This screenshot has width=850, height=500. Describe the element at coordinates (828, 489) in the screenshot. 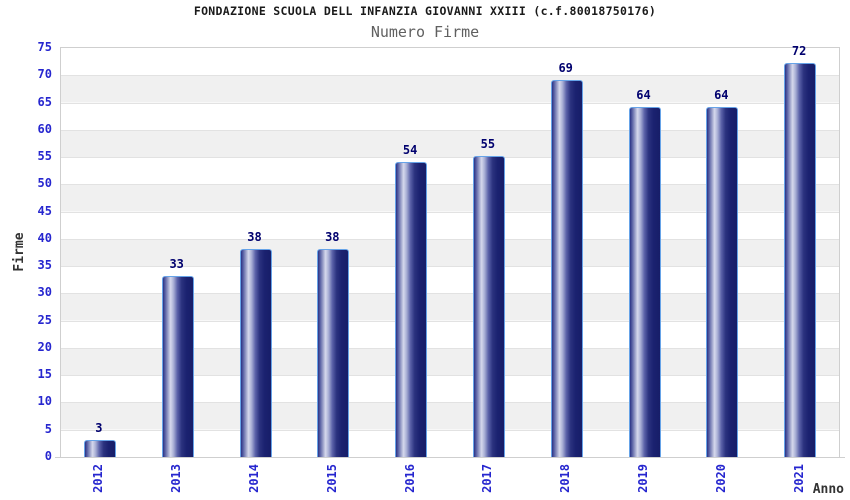

I see `x-axis-title: Anno` at that location.